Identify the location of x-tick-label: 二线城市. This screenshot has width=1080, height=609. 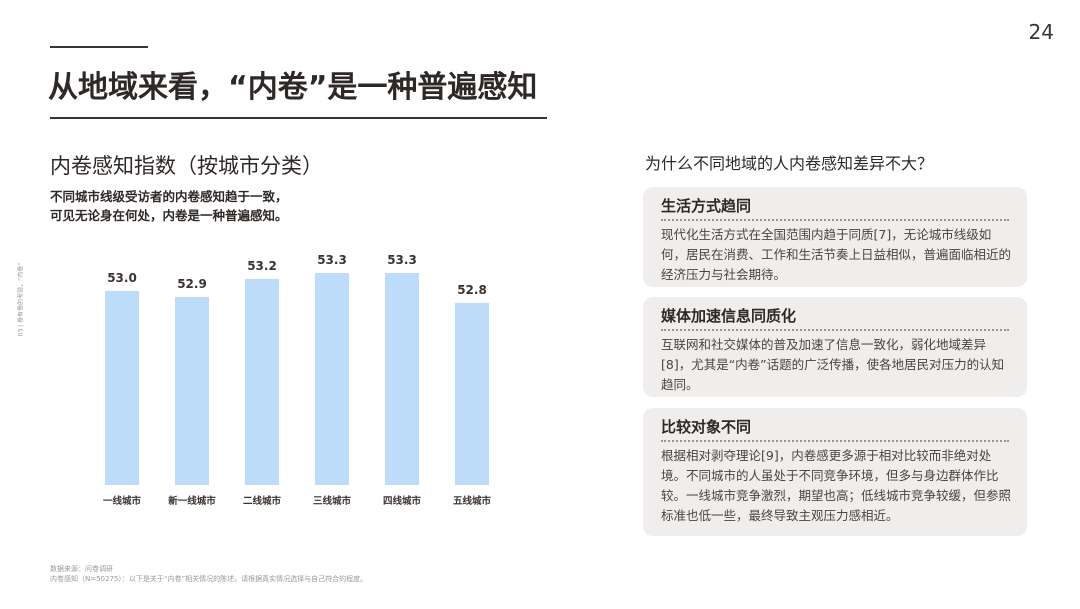
(262, 501).